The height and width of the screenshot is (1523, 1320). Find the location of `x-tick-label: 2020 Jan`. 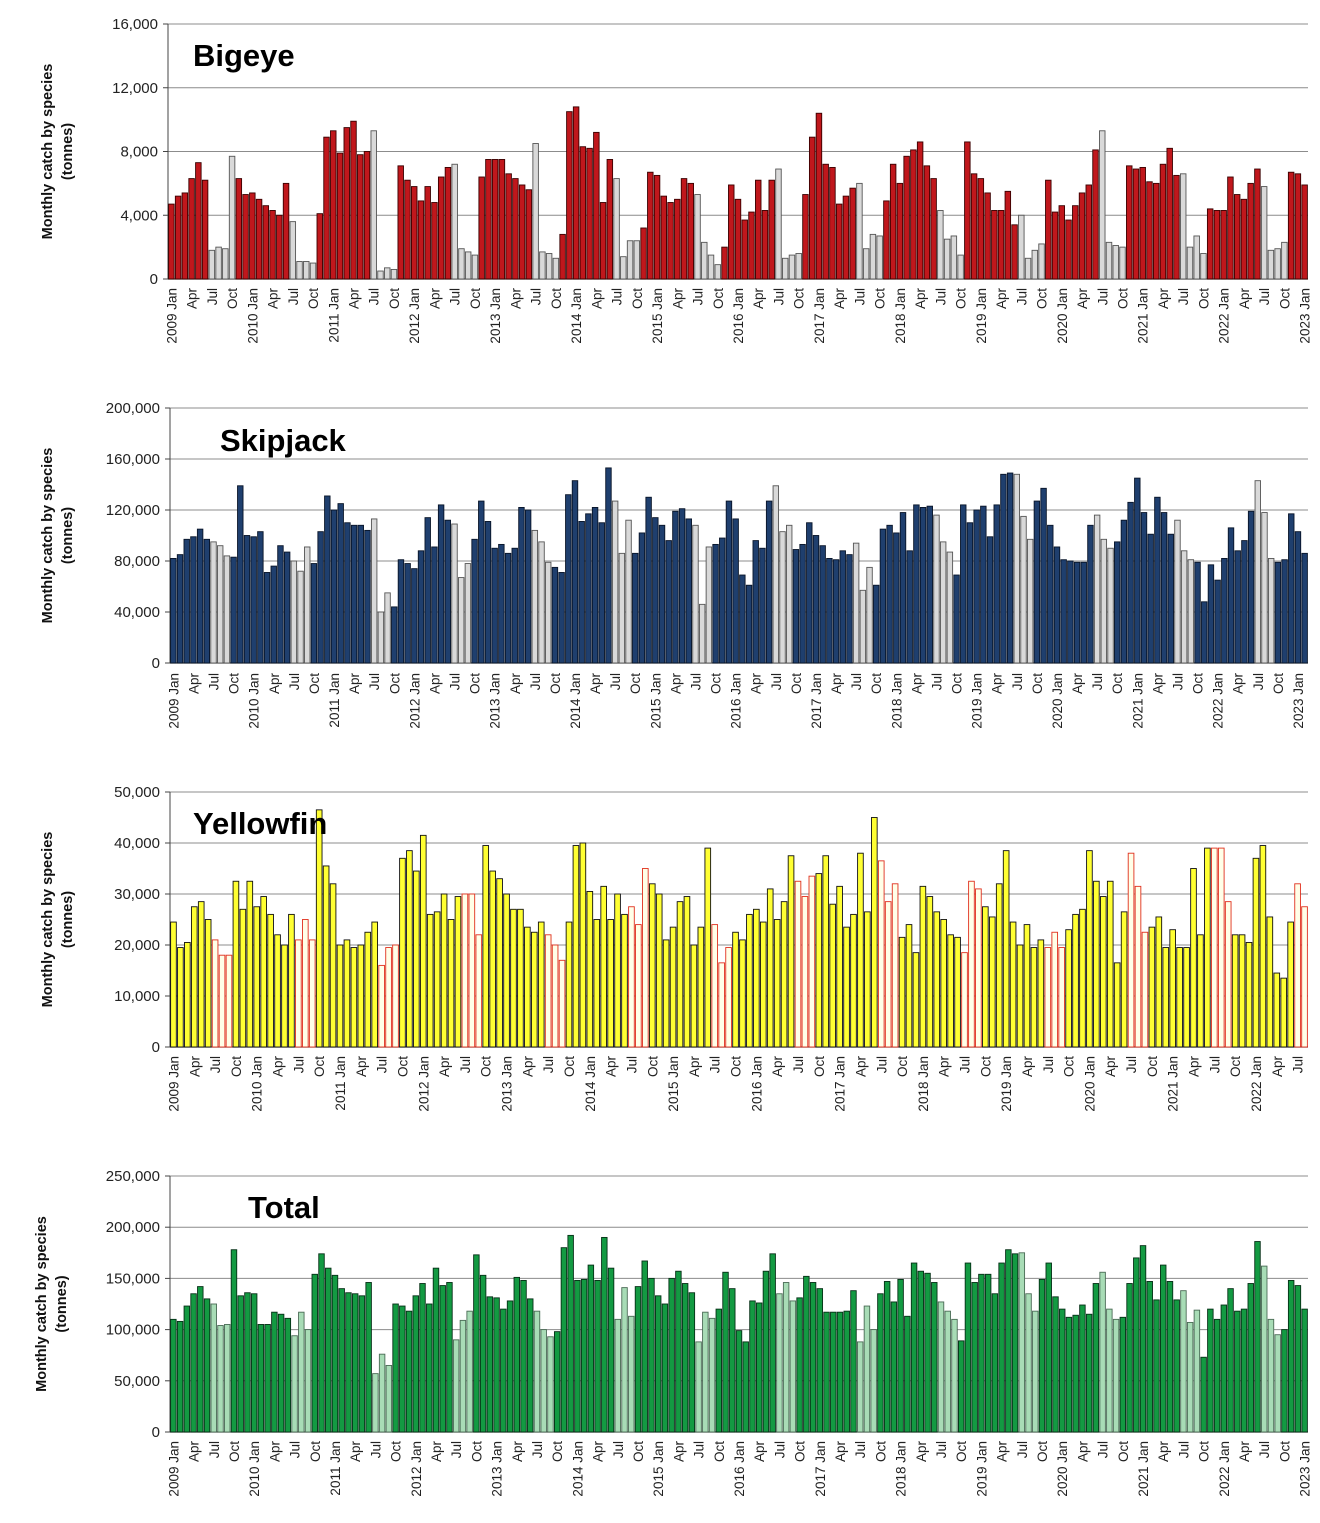

x-tick-label: 2020 Jan is located at coordinates (1089, 1084).